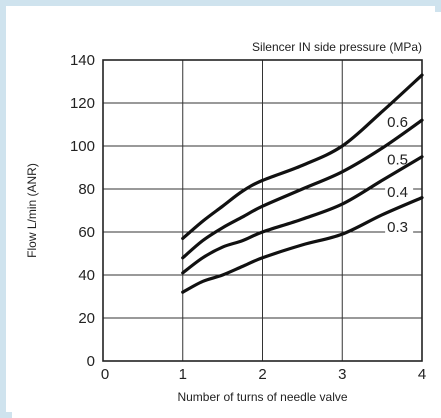 This screenshot has width=441, height=418. What do you see at coordinates (82, 146) in the screenshot?
I see `y-tick-label: 100` at bounding box center [82, 146].